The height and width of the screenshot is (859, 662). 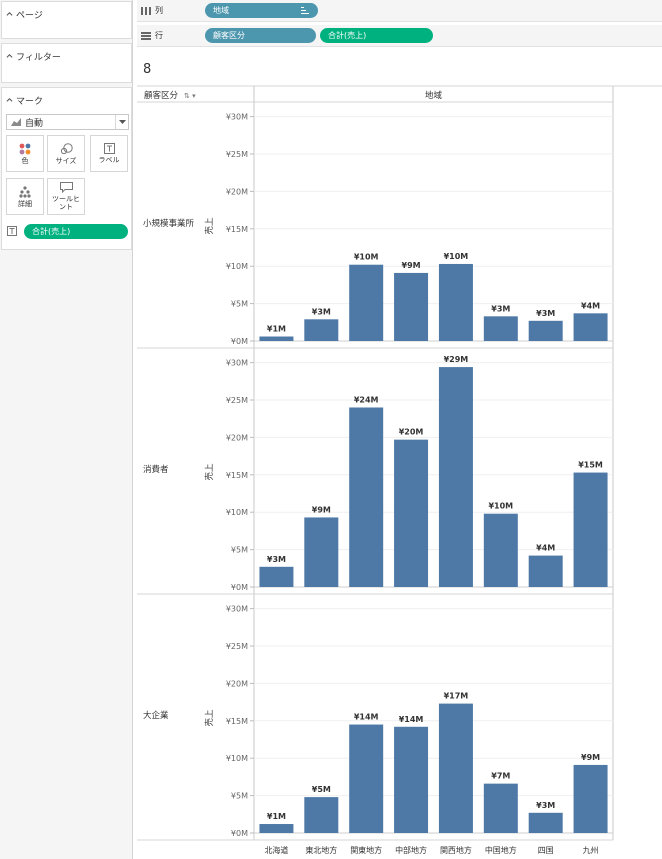 I want to click on color-button-label: 色, so click(x=25, y=160).